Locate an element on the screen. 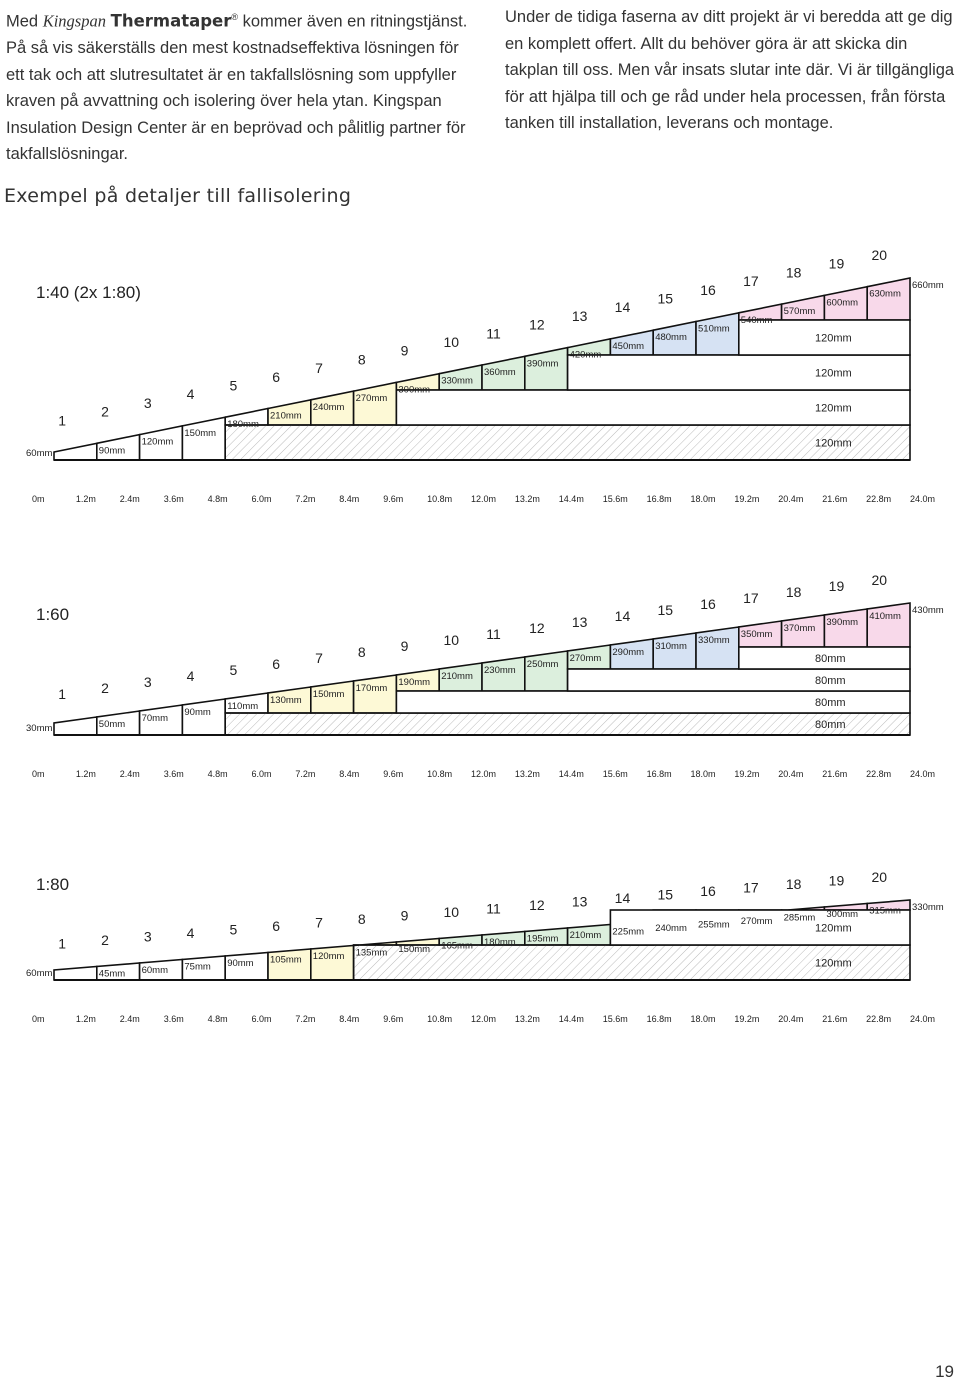 The image size is (960, 1386). element-number-9: 9 is located at coordinates (405, 916).